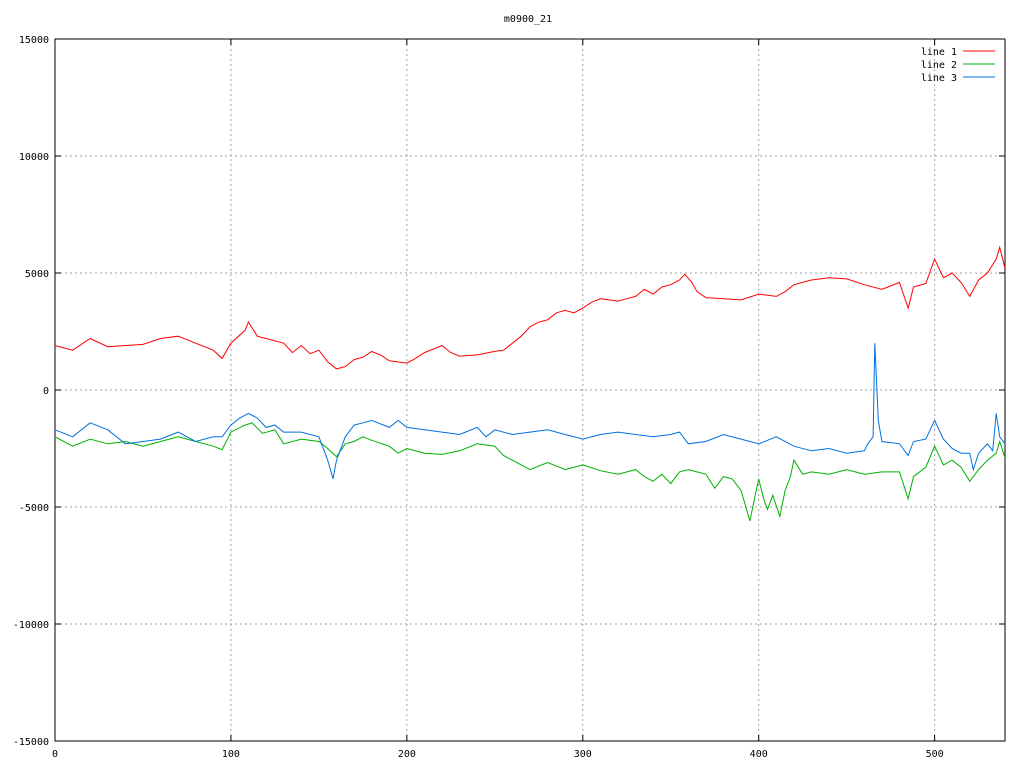 The height and width of the screenshot is (768, 1024). Describe the element at coordinates (46, 391) in the screenshot. I see `y-tick-label: 0` at that location.